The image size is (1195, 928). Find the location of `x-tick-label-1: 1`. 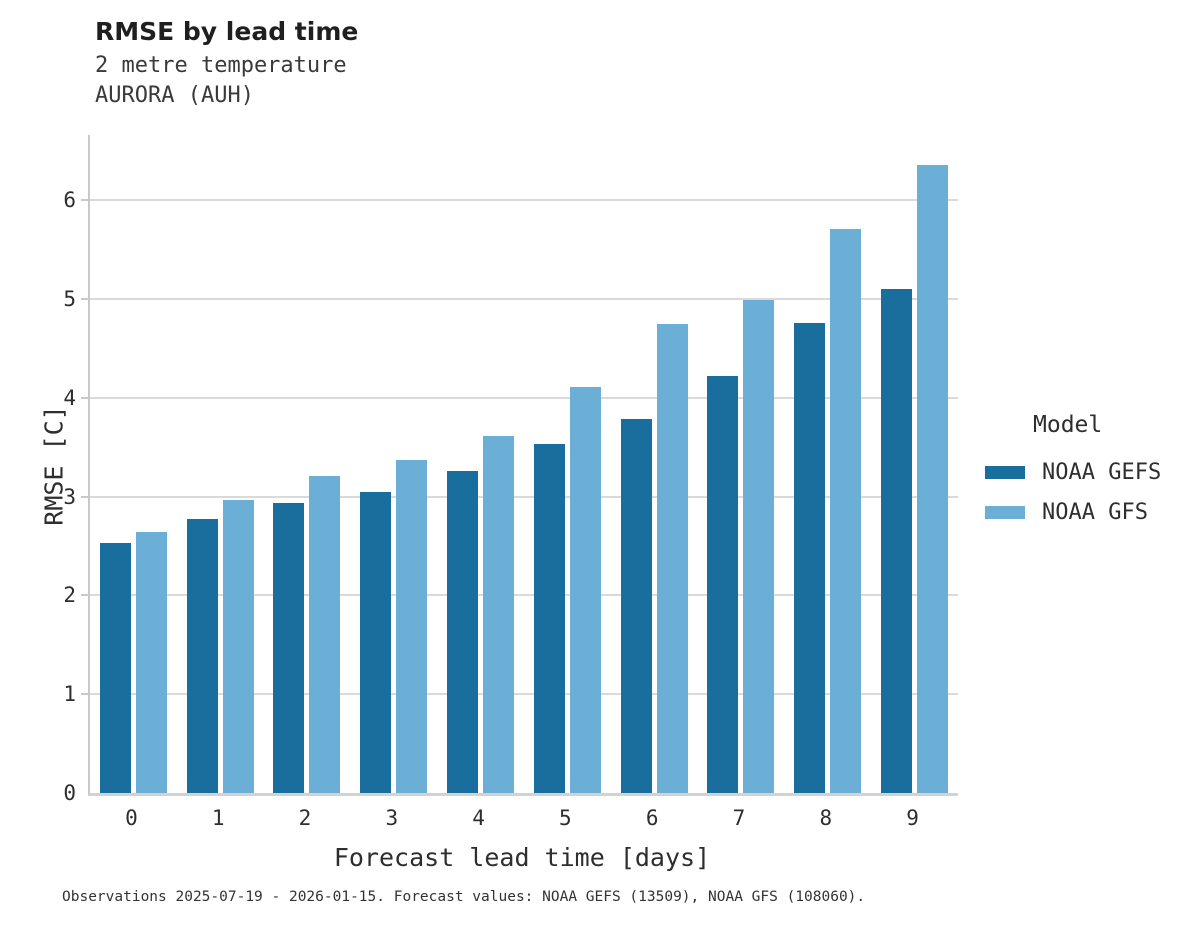

x-tick-label-1: 1 is located at coordinates (218, 818).